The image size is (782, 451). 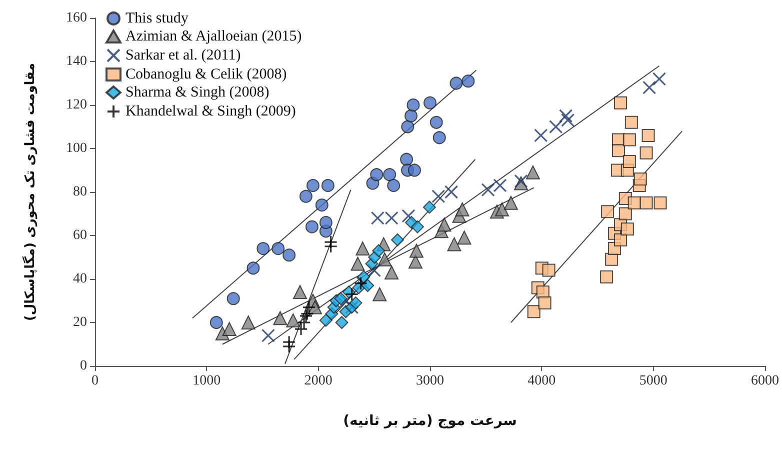 I want to click on x-axis-title: سرعت موج (متر بر ثانیه), so click(x=430, y=421).